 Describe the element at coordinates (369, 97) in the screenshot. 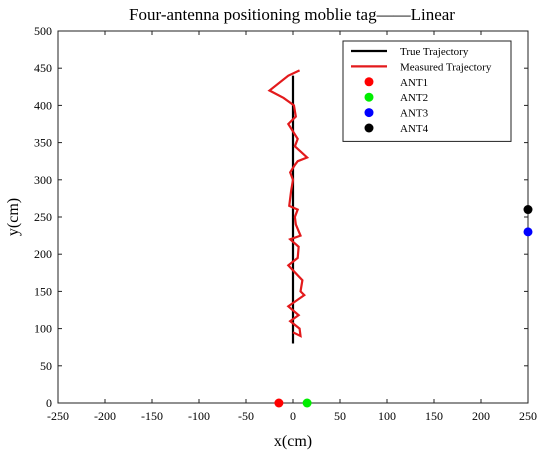

I see `legend-ant2-swatch` at that location.